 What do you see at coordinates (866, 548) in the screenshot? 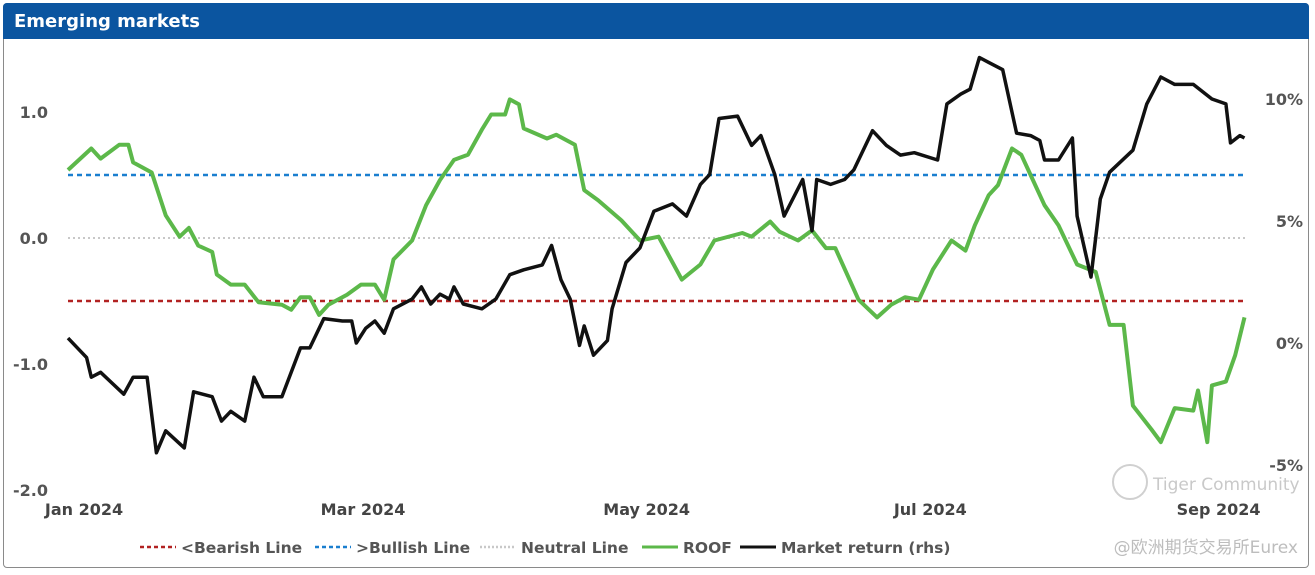
I see `legend-label: Market return (rhs)` at bounding box center [866, 548].